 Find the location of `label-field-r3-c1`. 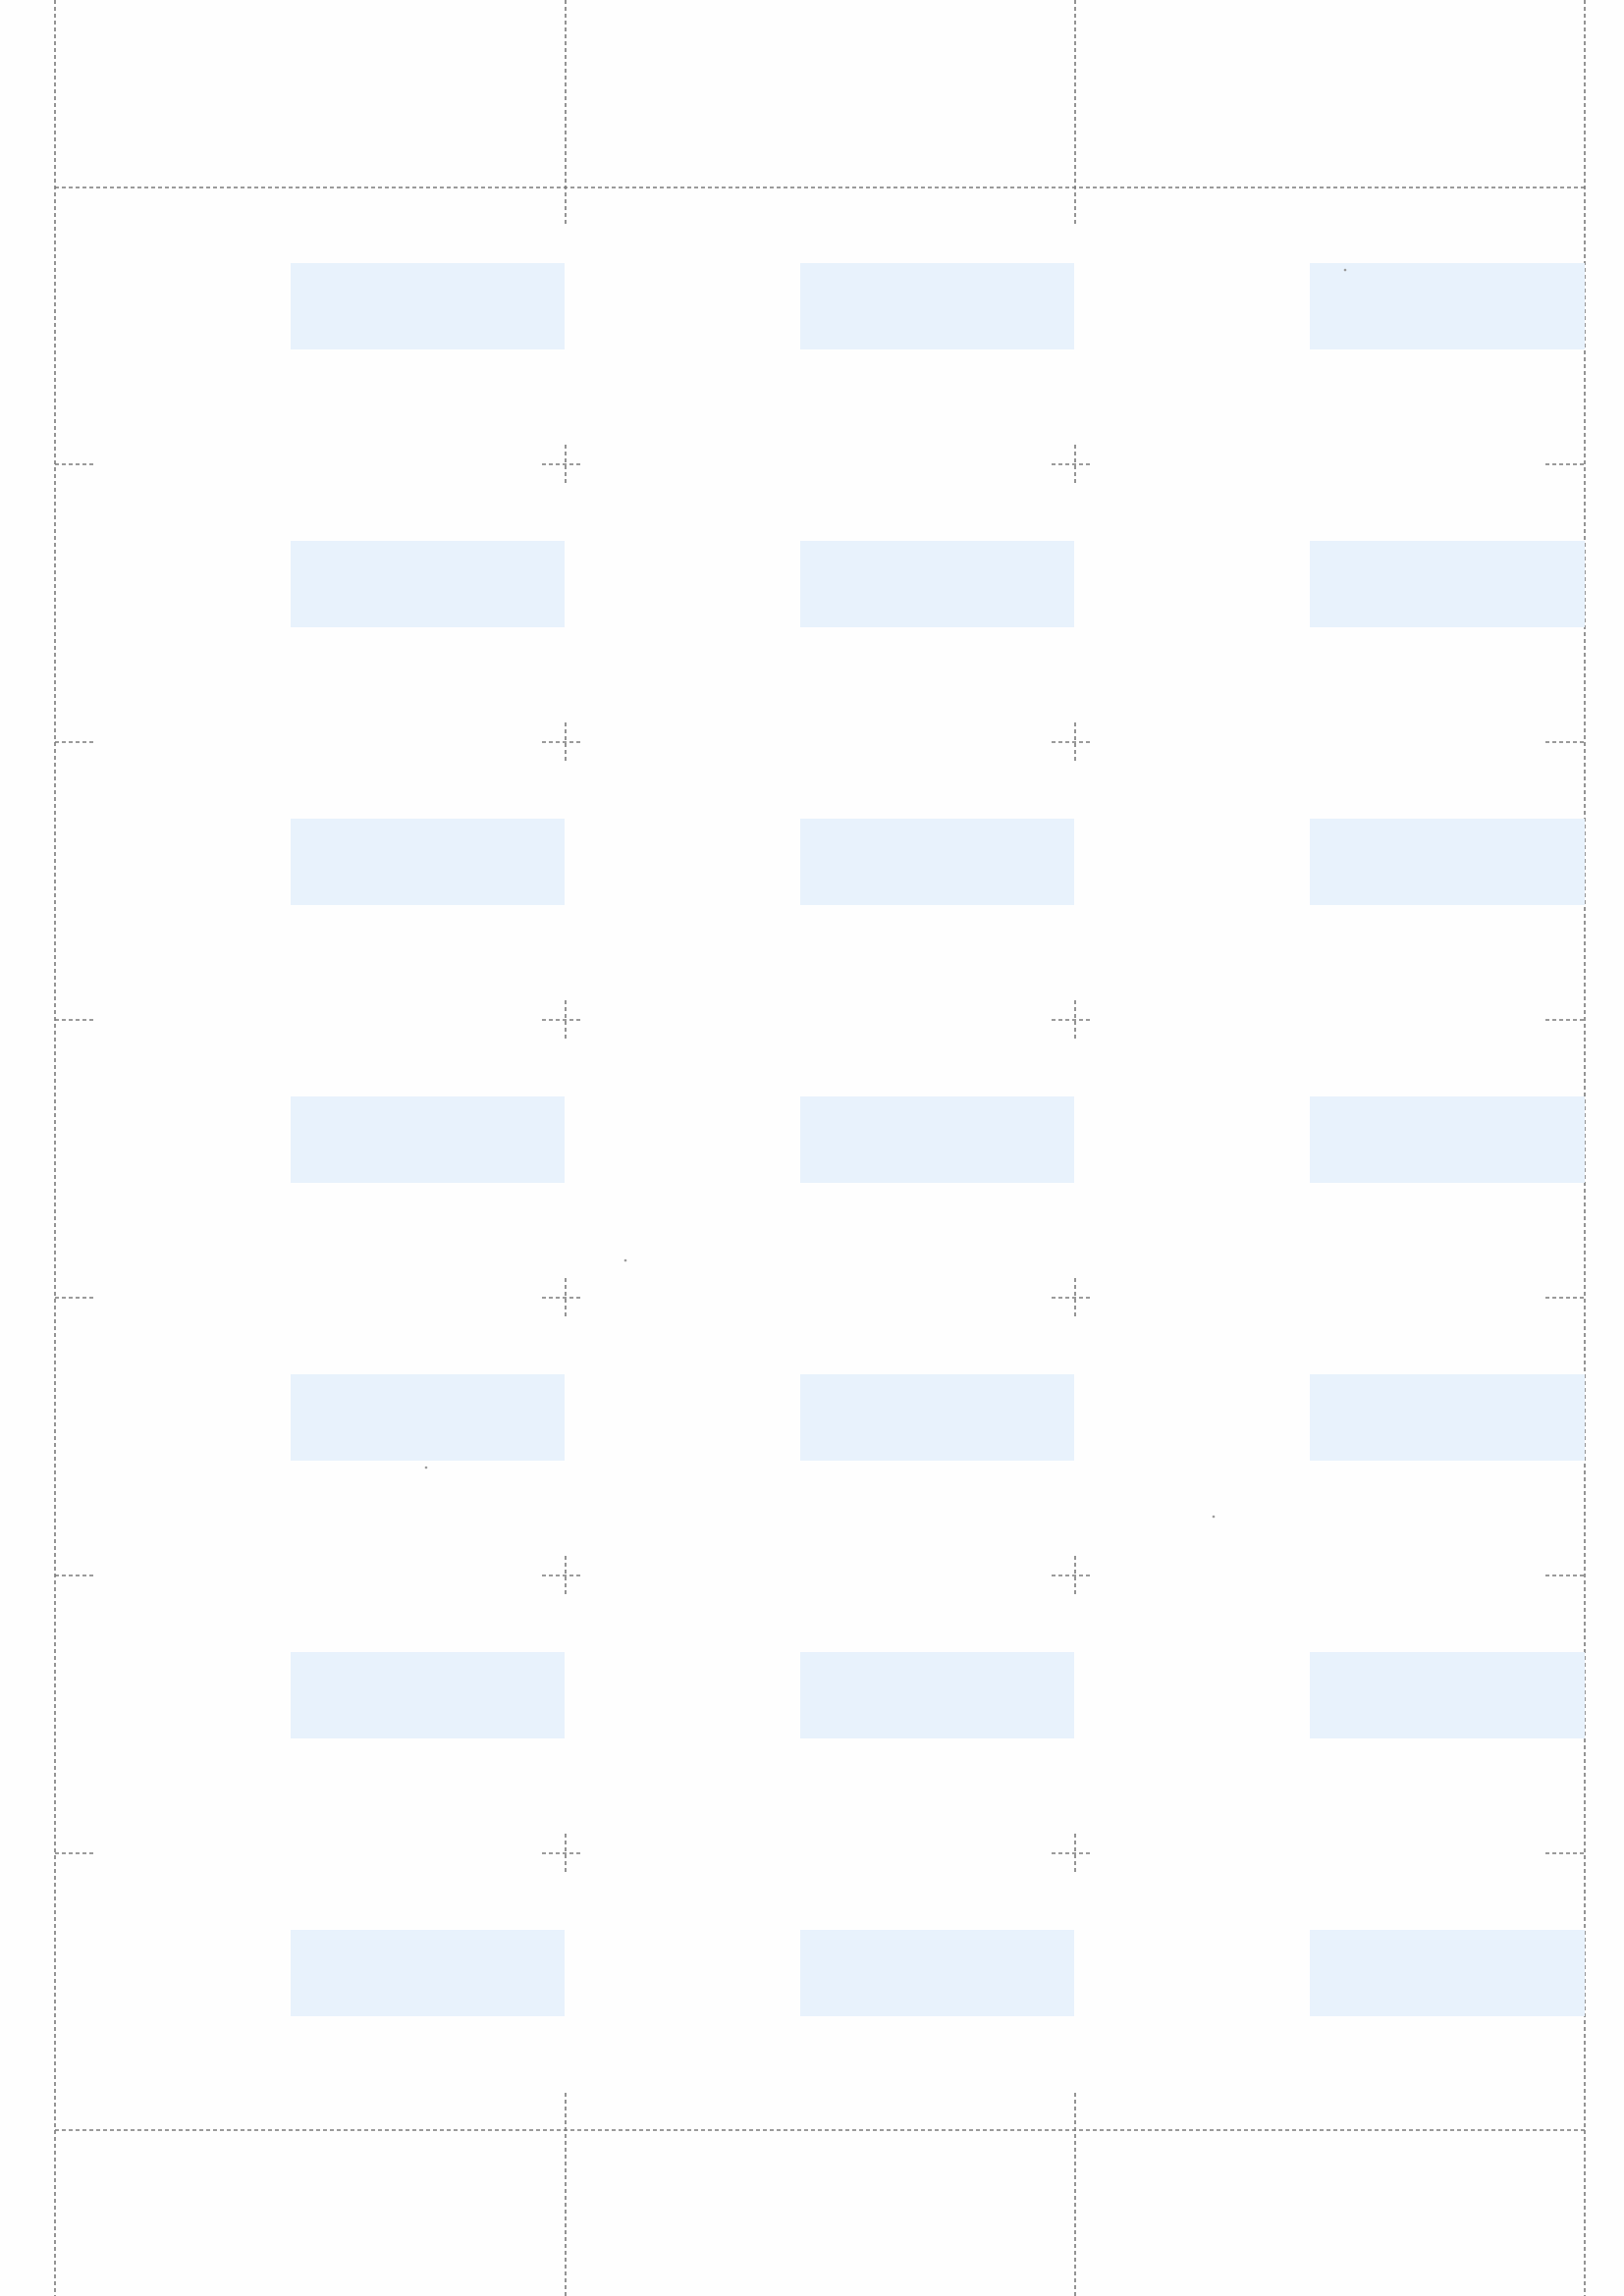

label-field-r3-c1 is located at coordinates (428, 862).